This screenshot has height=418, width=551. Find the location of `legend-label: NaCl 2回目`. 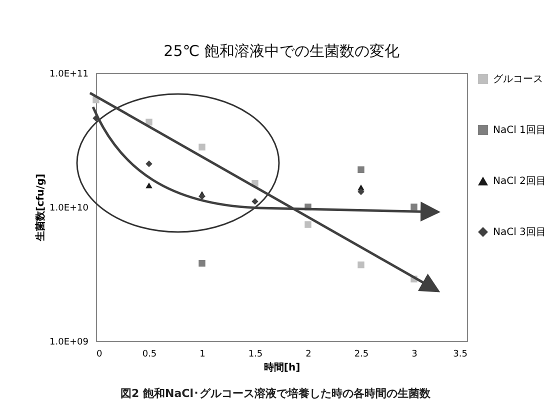

legend-label: NaCl 2回目 is located at coordinates (519, 181).